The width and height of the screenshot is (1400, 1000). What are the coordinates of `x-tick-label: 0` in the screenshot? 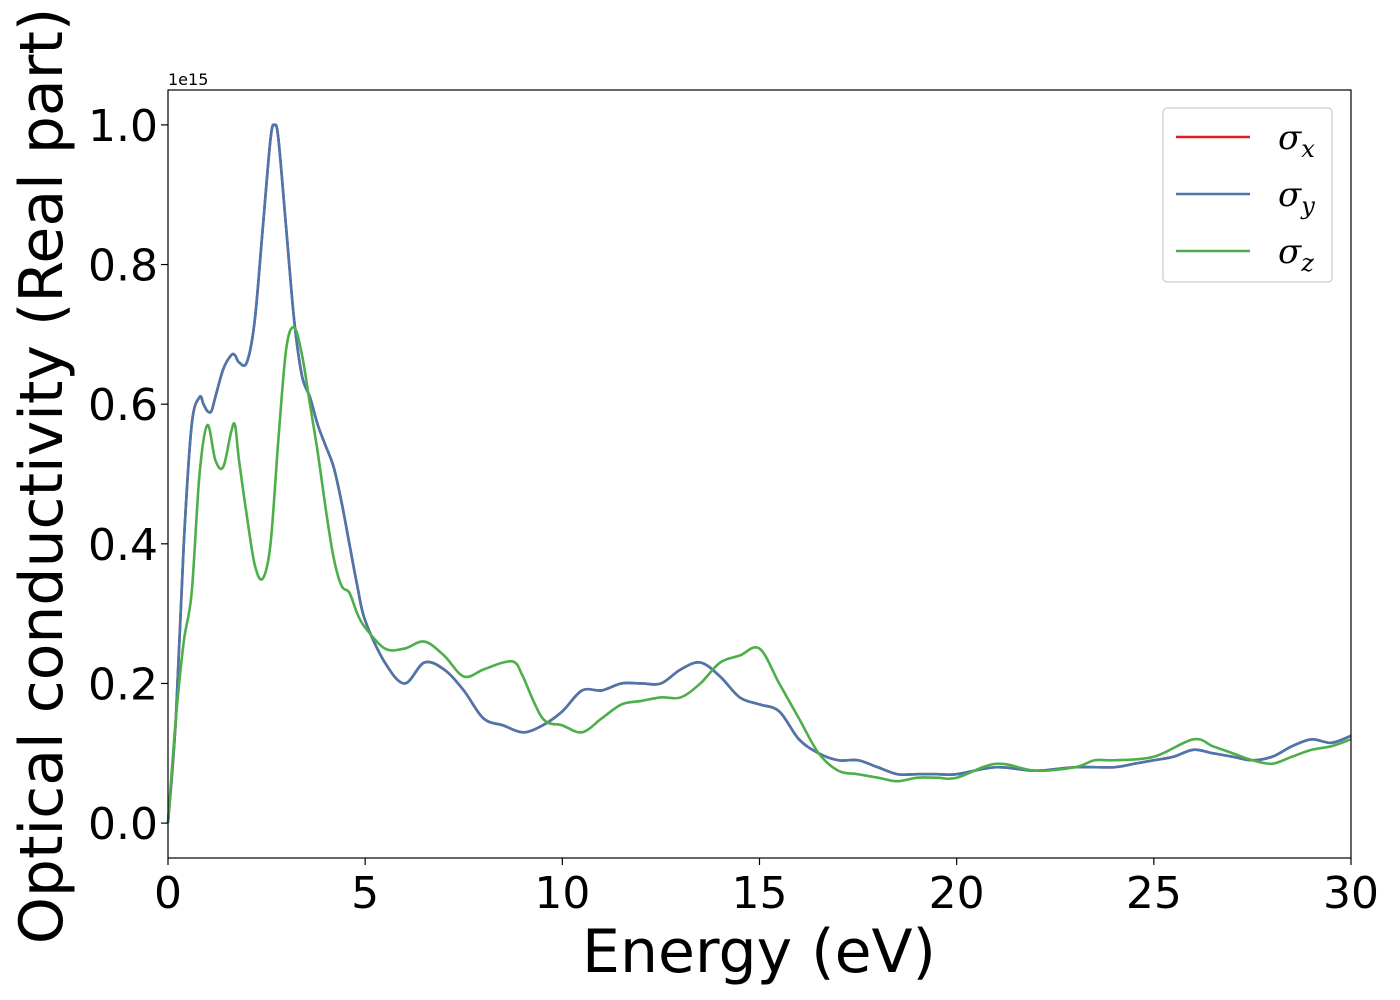 It's located at (168, 893).